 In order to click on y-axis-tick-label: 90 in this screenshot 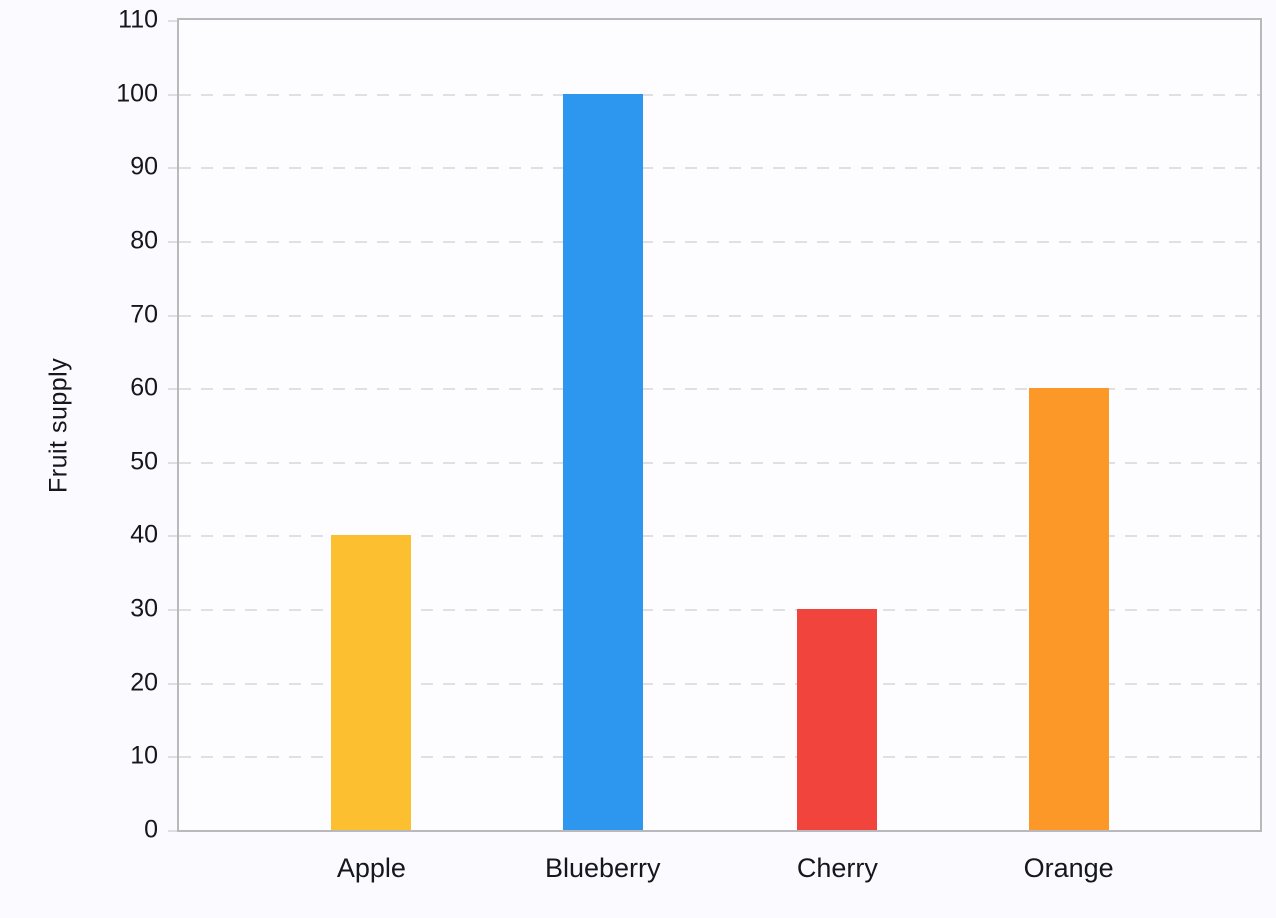, I will do `click(144, 166)`.